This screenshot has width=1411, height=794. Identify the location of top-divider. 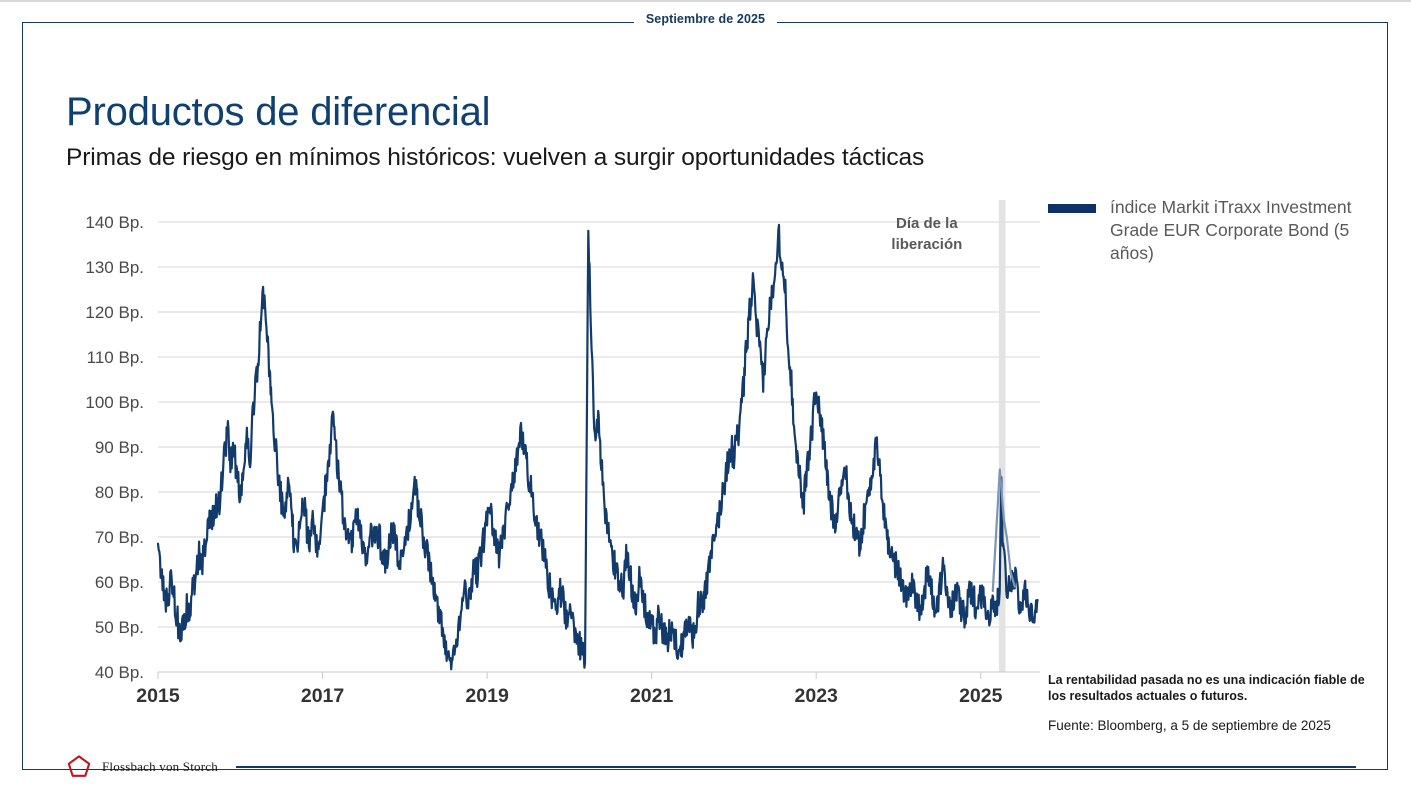
(705, 1).